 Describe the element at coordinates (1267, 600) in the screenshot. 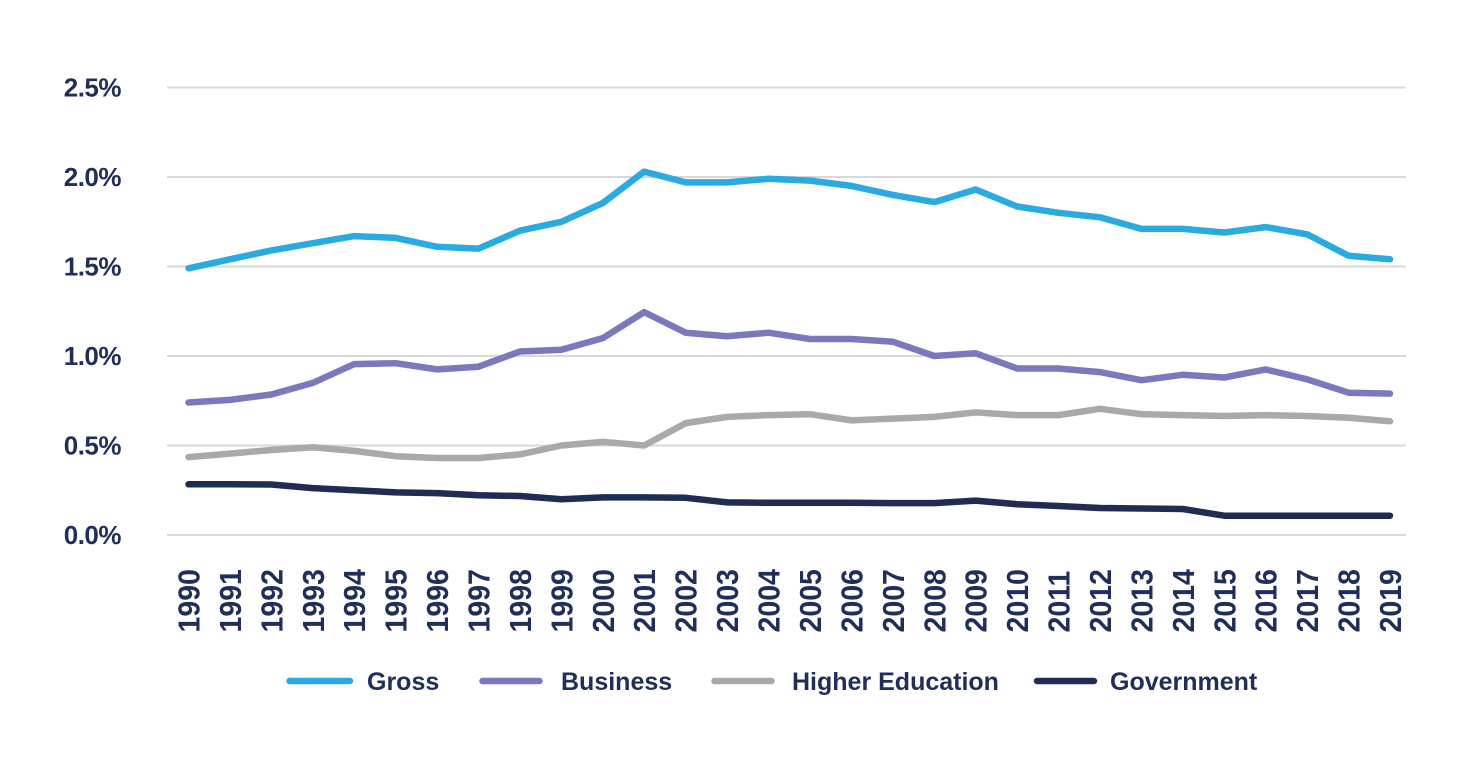

I see `svg-text: 2016` at that location.